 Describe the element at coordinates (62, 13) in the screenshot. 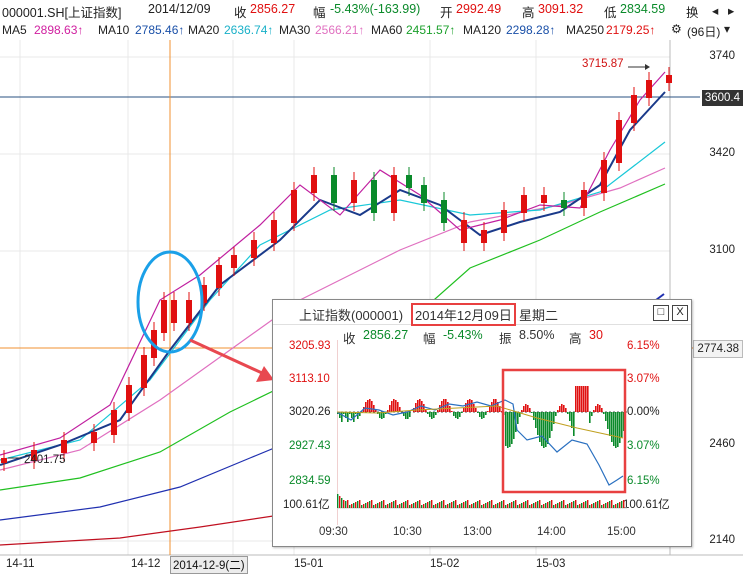

I see `index-code: 000001.SH[上证指数]` at that location.